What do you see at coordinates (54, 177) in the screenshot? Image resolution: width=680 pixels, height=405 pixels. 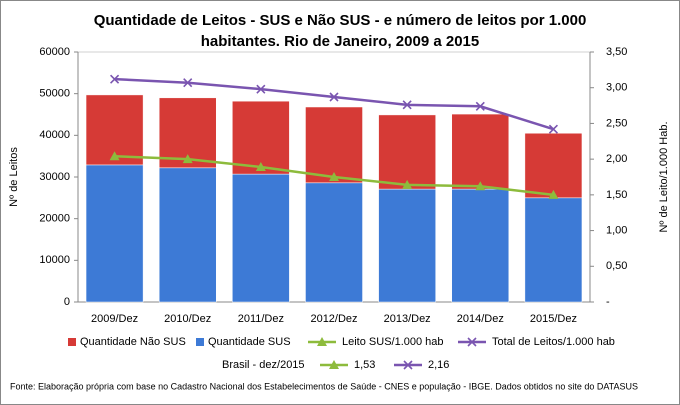 I see `y-tick-label: 30000` at bounding box center [54, 177].